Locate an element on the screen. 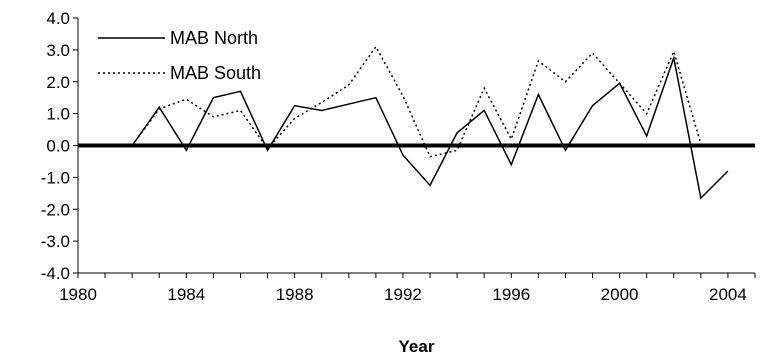 Image resolution: width=763 pixels, height=360 pixels. x-tick-label: 1996 is located at coordinates (511, 294).